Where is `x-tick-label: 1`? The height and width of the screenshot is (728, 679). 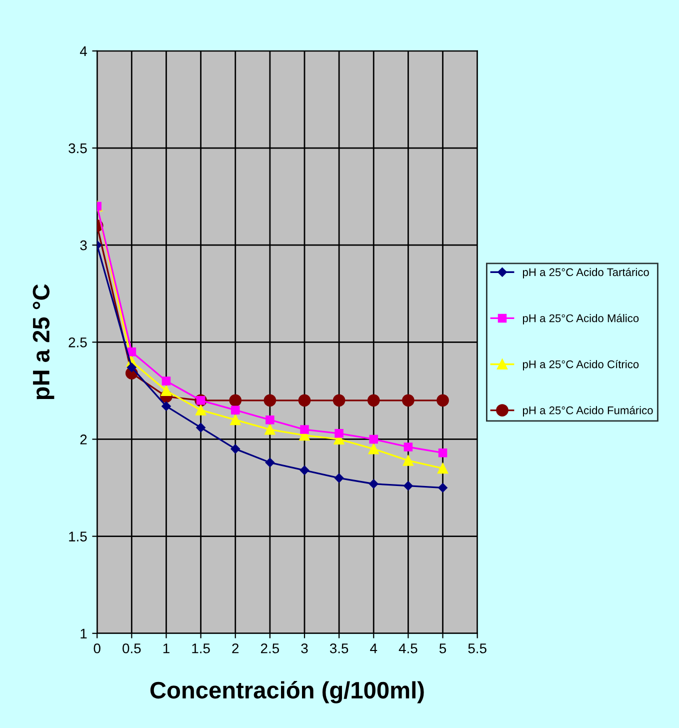
x-tick-label: 1 is located at coordinates (166, 649).